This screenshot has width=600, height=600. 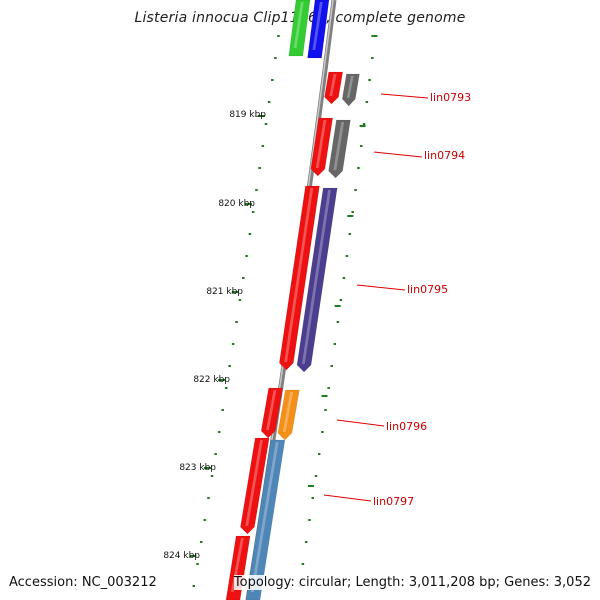 I want to click on cds-lin0794, so click(x=321, y=147).